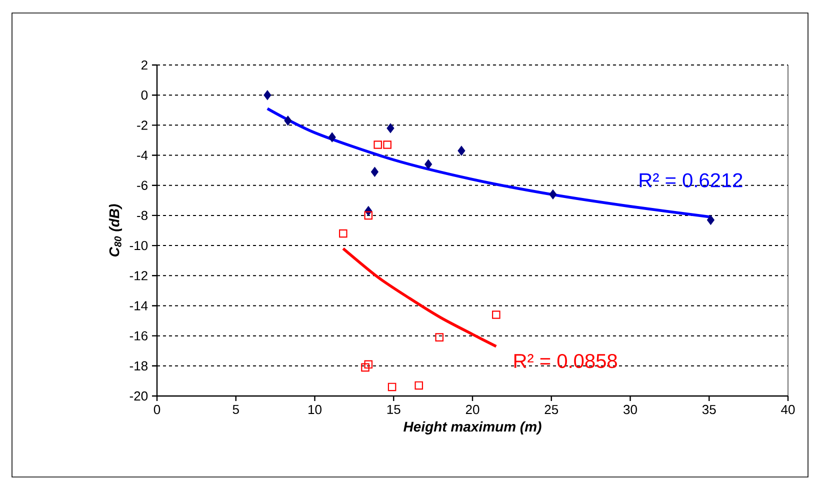 This screenshot has height=491, width=820. I want to click on y-tick-label: -16, so click(139, 335).